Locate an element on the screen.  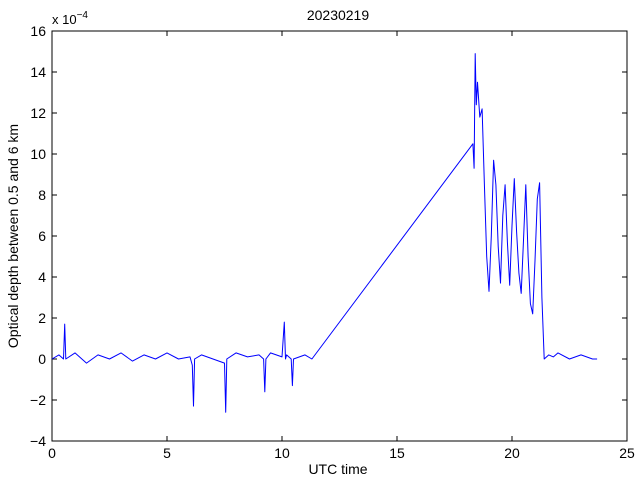
y-tick-label: 4 is located at coordinates (42, 277).